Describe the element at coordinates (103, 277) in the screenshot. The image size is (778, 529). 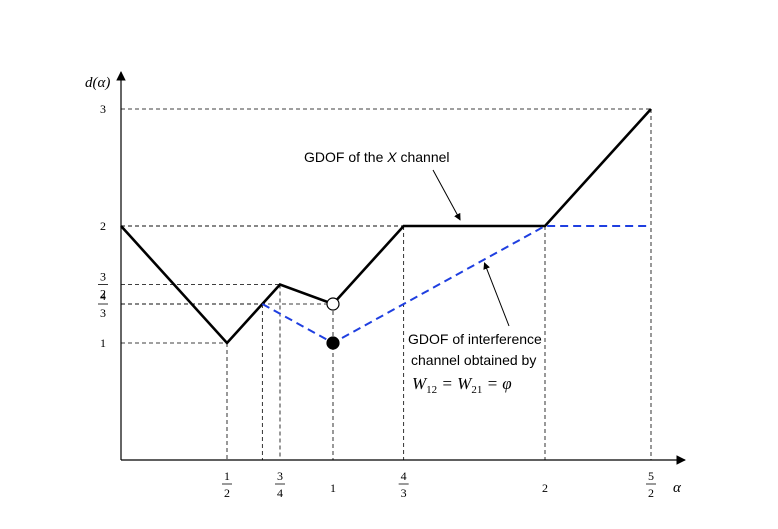
I see `y-tick-label-2-num: 3` at that location.